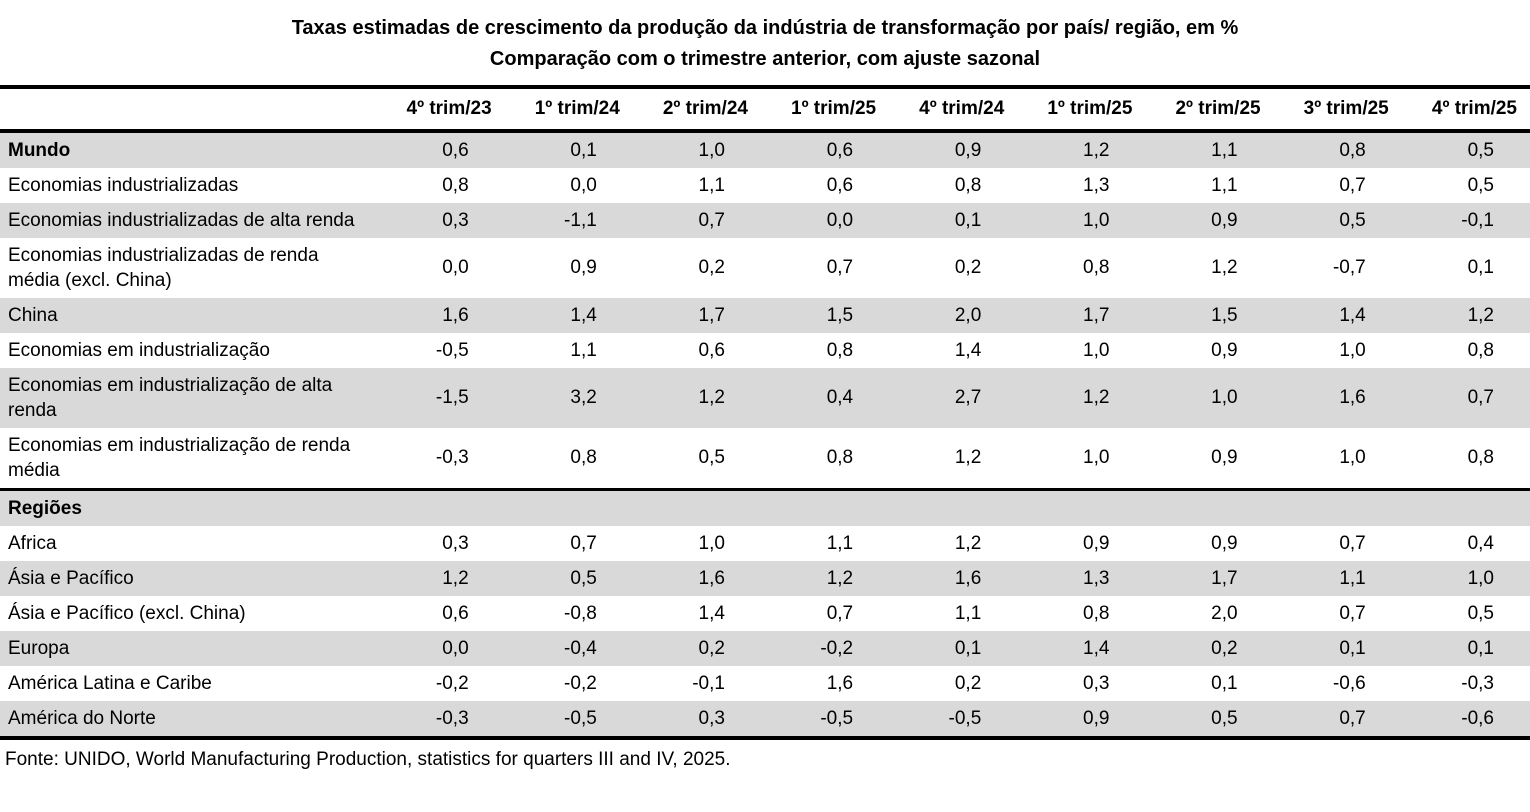 The image size is (1530, 812). What do you see at coordinates (765, 149) in the screenshot?
I see `table-row: Mundo 0,6 0,1 1,0 0,6 0,9 1,2 1,1 0,8 0,5` at bounding box center [765, 149].